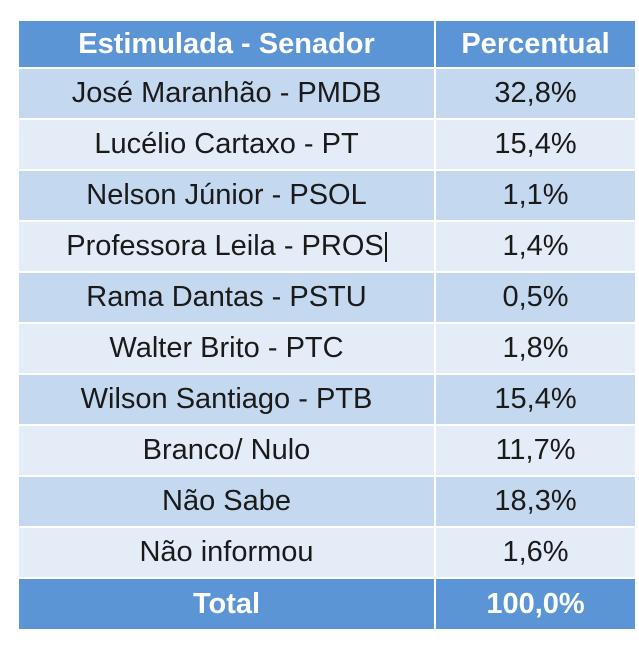 This screenshot has height=646, width=639. Describe the element at coordinates (226, 195) in the screenshot. I see `candidate-cell: Nelson Júnior - PSOL` at that location.